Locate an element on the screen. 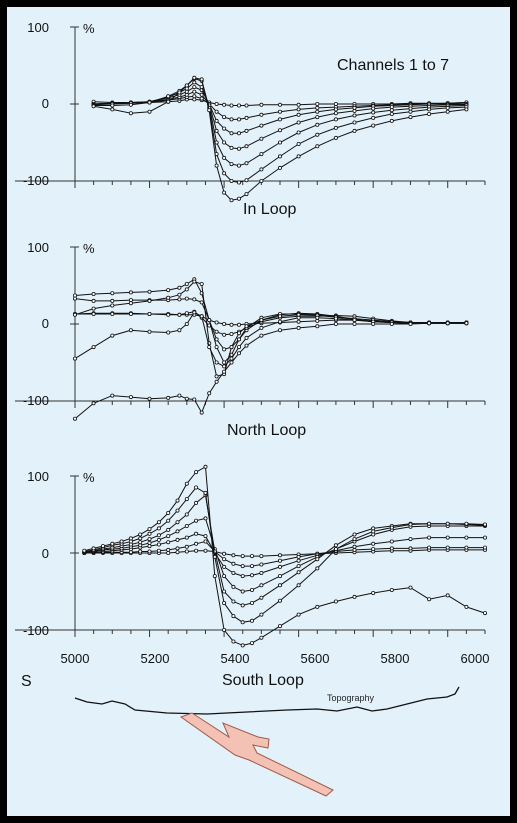  panel-title-in-loop: In Loop is located at coordinates (269, 209).